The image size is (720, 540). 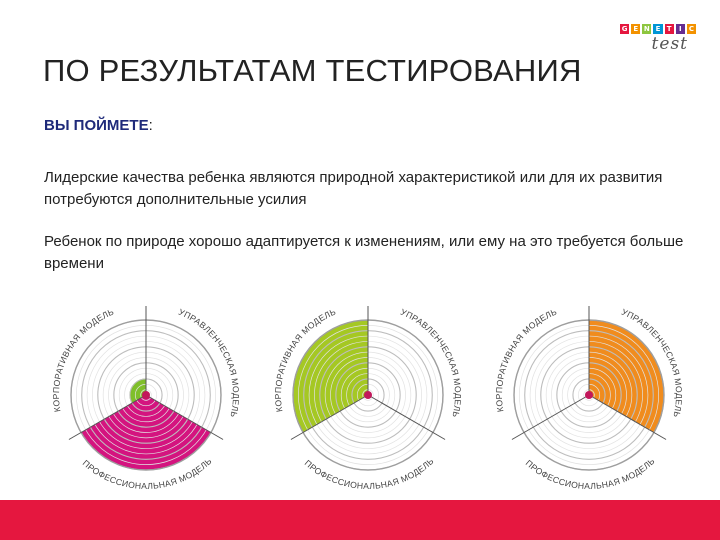 What do you see at coordinates (625, 29) in the screenshot?
I see `logo-letter-square: G` at bounding box center [625, 29].